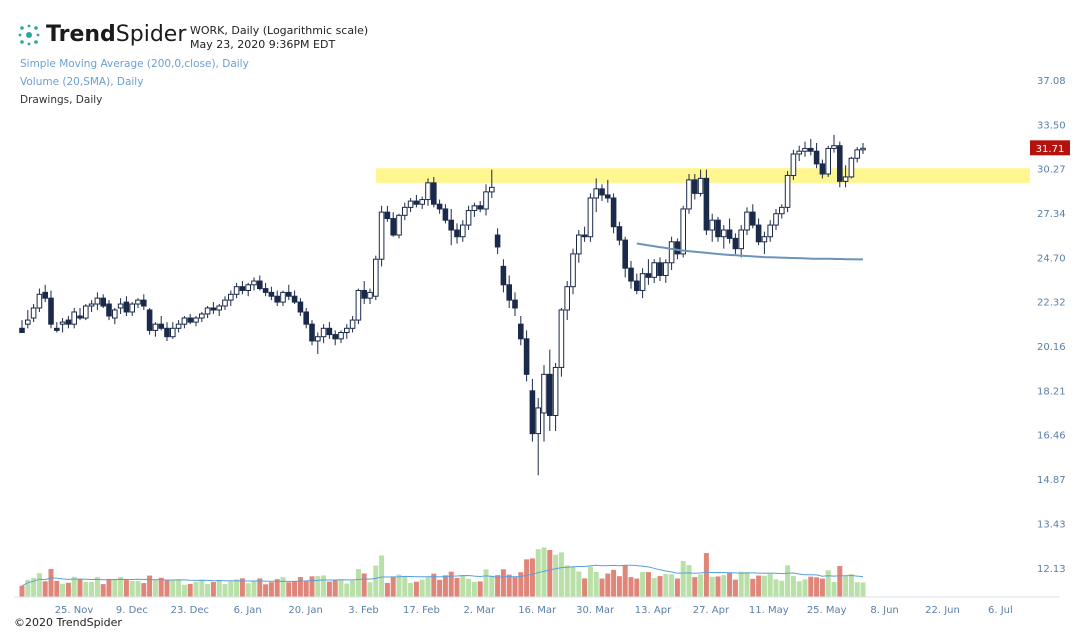 The height and width of the screenshot is (638, 1086). Describe the element at coordinates (884, 610) in the screenshot. I see `x-tick-label: 8. Jun` at that location.